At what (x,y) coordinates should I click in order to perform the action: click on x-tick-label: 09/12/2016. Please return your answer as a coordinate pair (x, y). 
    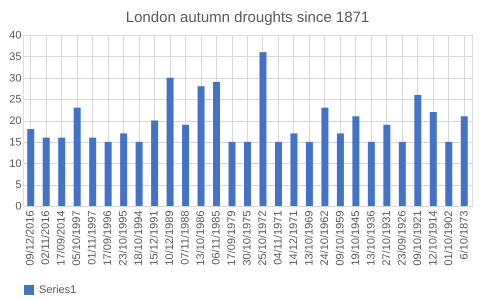
    Looking at the image, I should click on (30, 238).